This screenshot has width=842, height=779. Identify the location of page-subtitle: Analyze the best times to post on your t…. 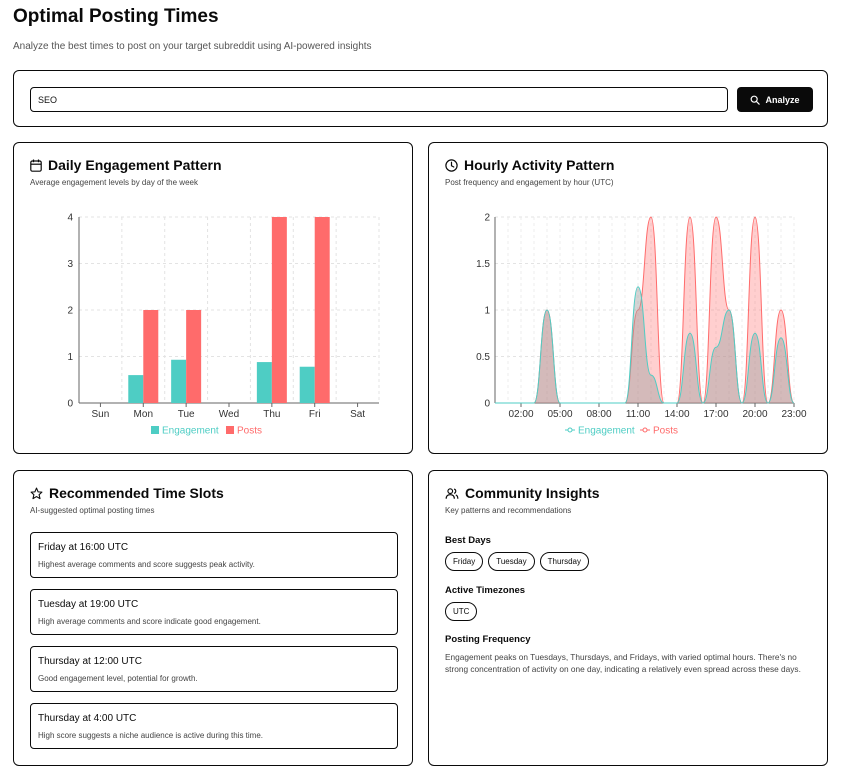
(192, 46).